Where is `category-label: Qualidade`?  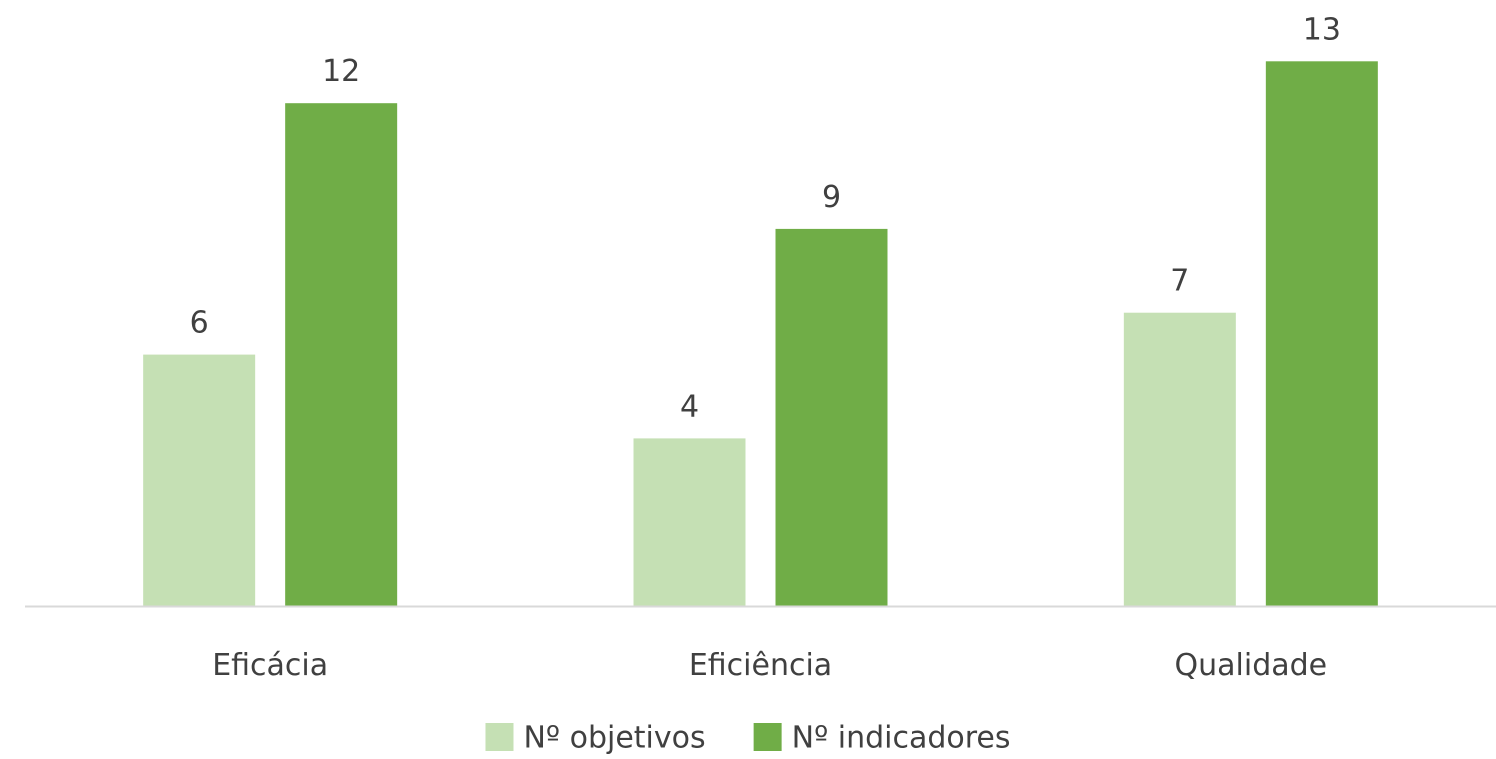
category-label: Qualidade is located at coordinates (1251, 665).